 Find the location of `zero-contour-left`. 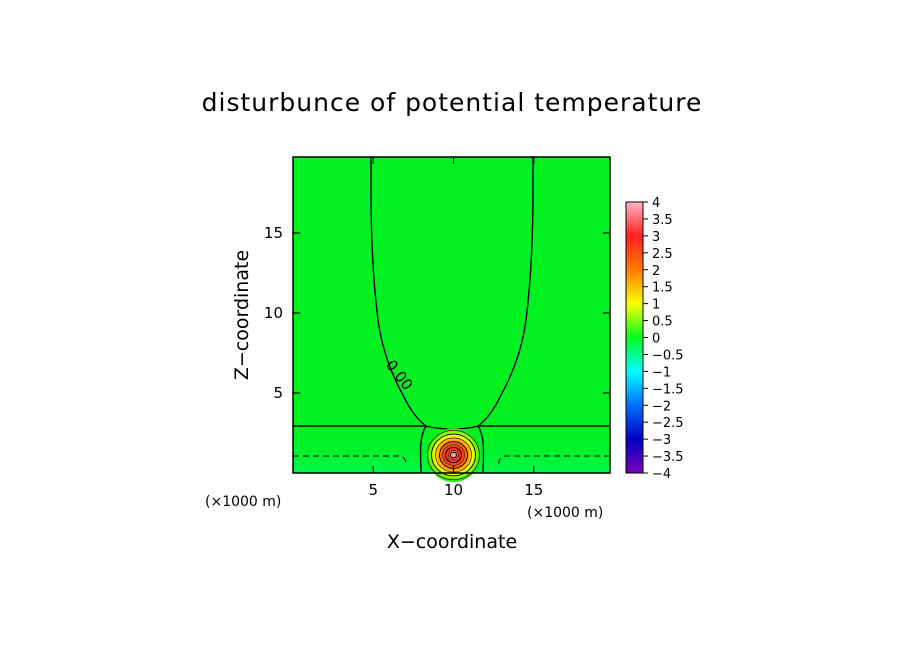

zero-contour-left is located at coordinates (361, 292).